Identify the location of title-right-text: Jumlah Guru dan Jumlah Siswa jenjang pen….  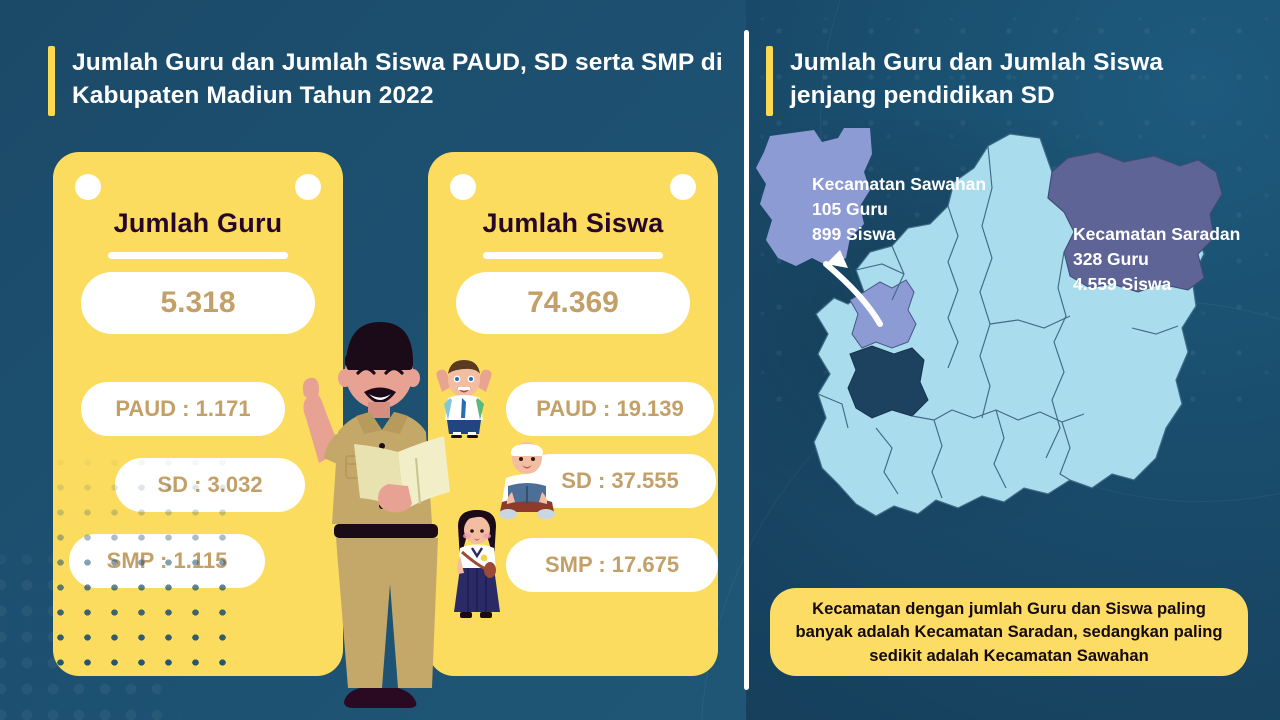
(977, 79).